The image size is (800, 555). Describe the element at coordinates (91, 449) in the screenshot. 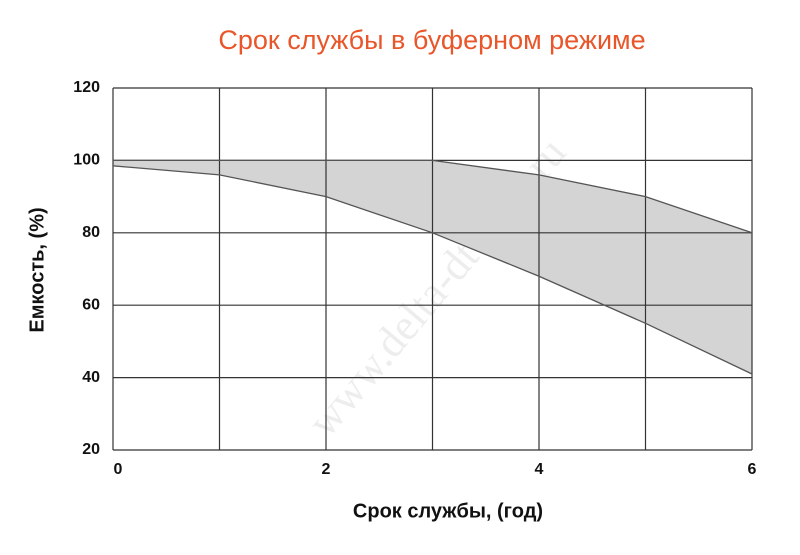

I see `y-tick-label: 20` at that location.